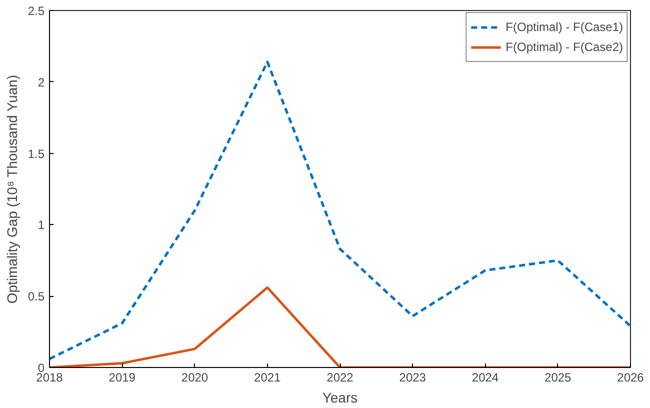 This screenshot has height=408, width=650. Describe the element at coordinates (485, 377) in the screenshot. I see `x-tick-label: 2024` at that location.